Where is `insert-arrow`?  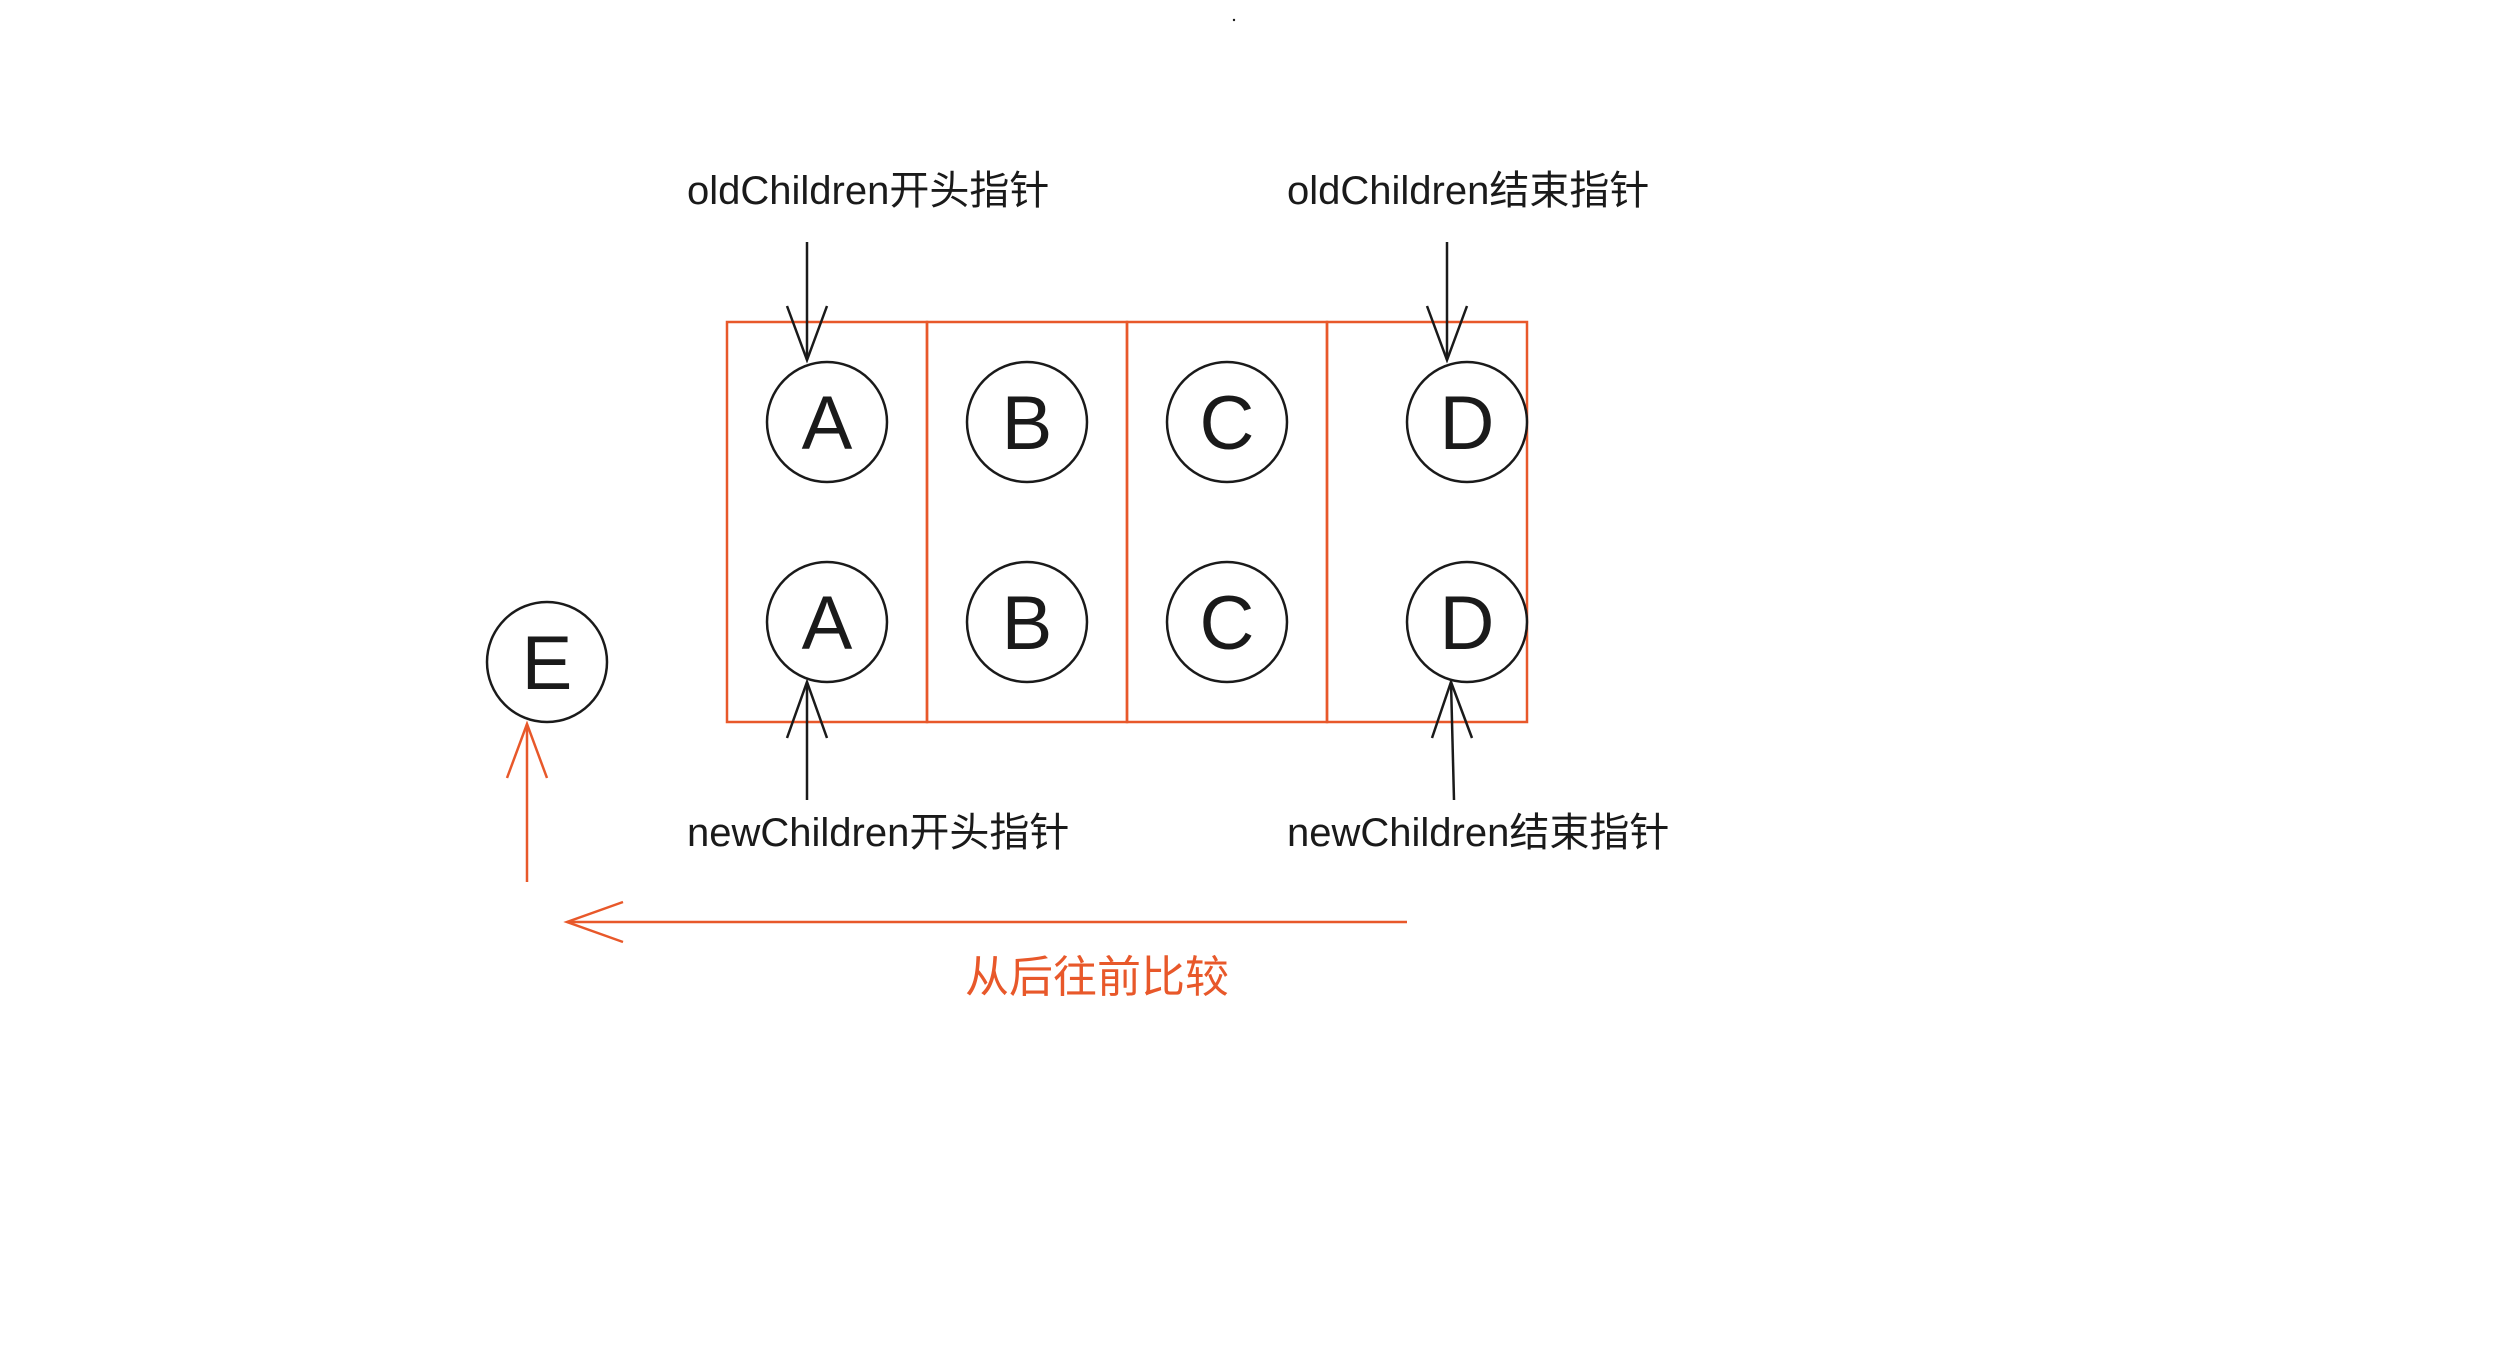
insert-arrow is located at coordinates (527, 801).